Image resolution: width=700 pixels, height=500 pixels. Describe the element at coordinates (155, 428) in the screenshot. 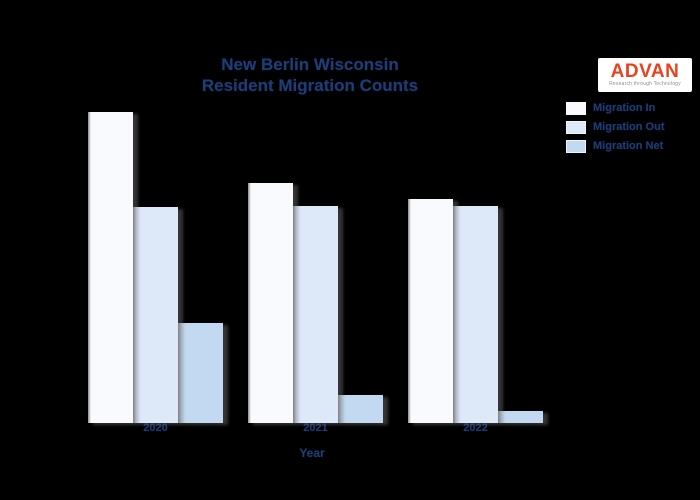

I see `x-tick-2020: 2020` at that location.